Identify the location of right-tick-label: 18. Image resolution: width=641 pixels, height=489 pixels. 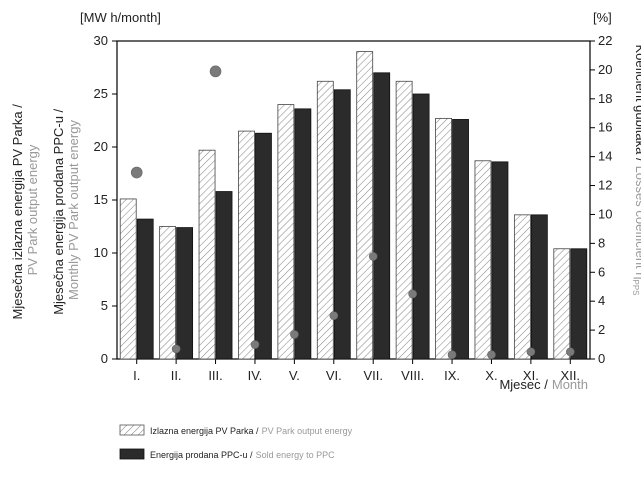
(605, 98).